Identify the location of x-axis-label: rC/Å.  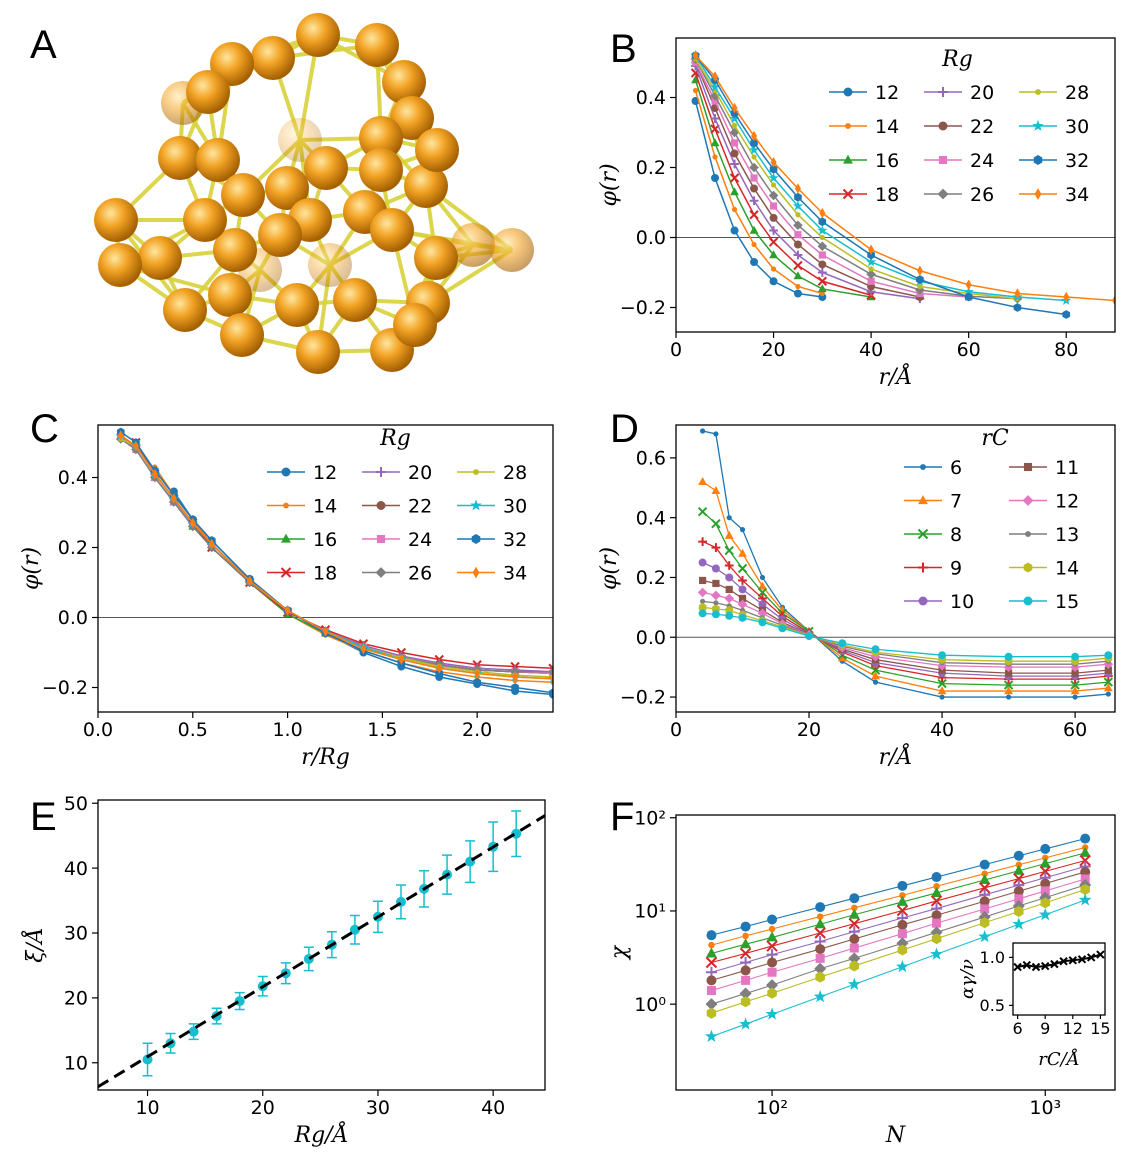
(1058, 1059).